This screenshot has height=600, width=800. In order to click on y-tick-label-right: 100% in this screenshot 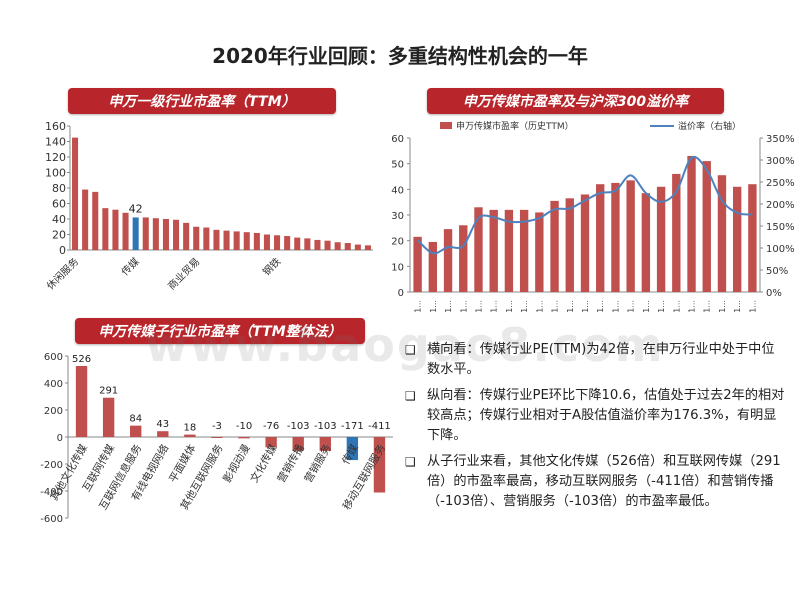, I will do `click(780, 249)`.